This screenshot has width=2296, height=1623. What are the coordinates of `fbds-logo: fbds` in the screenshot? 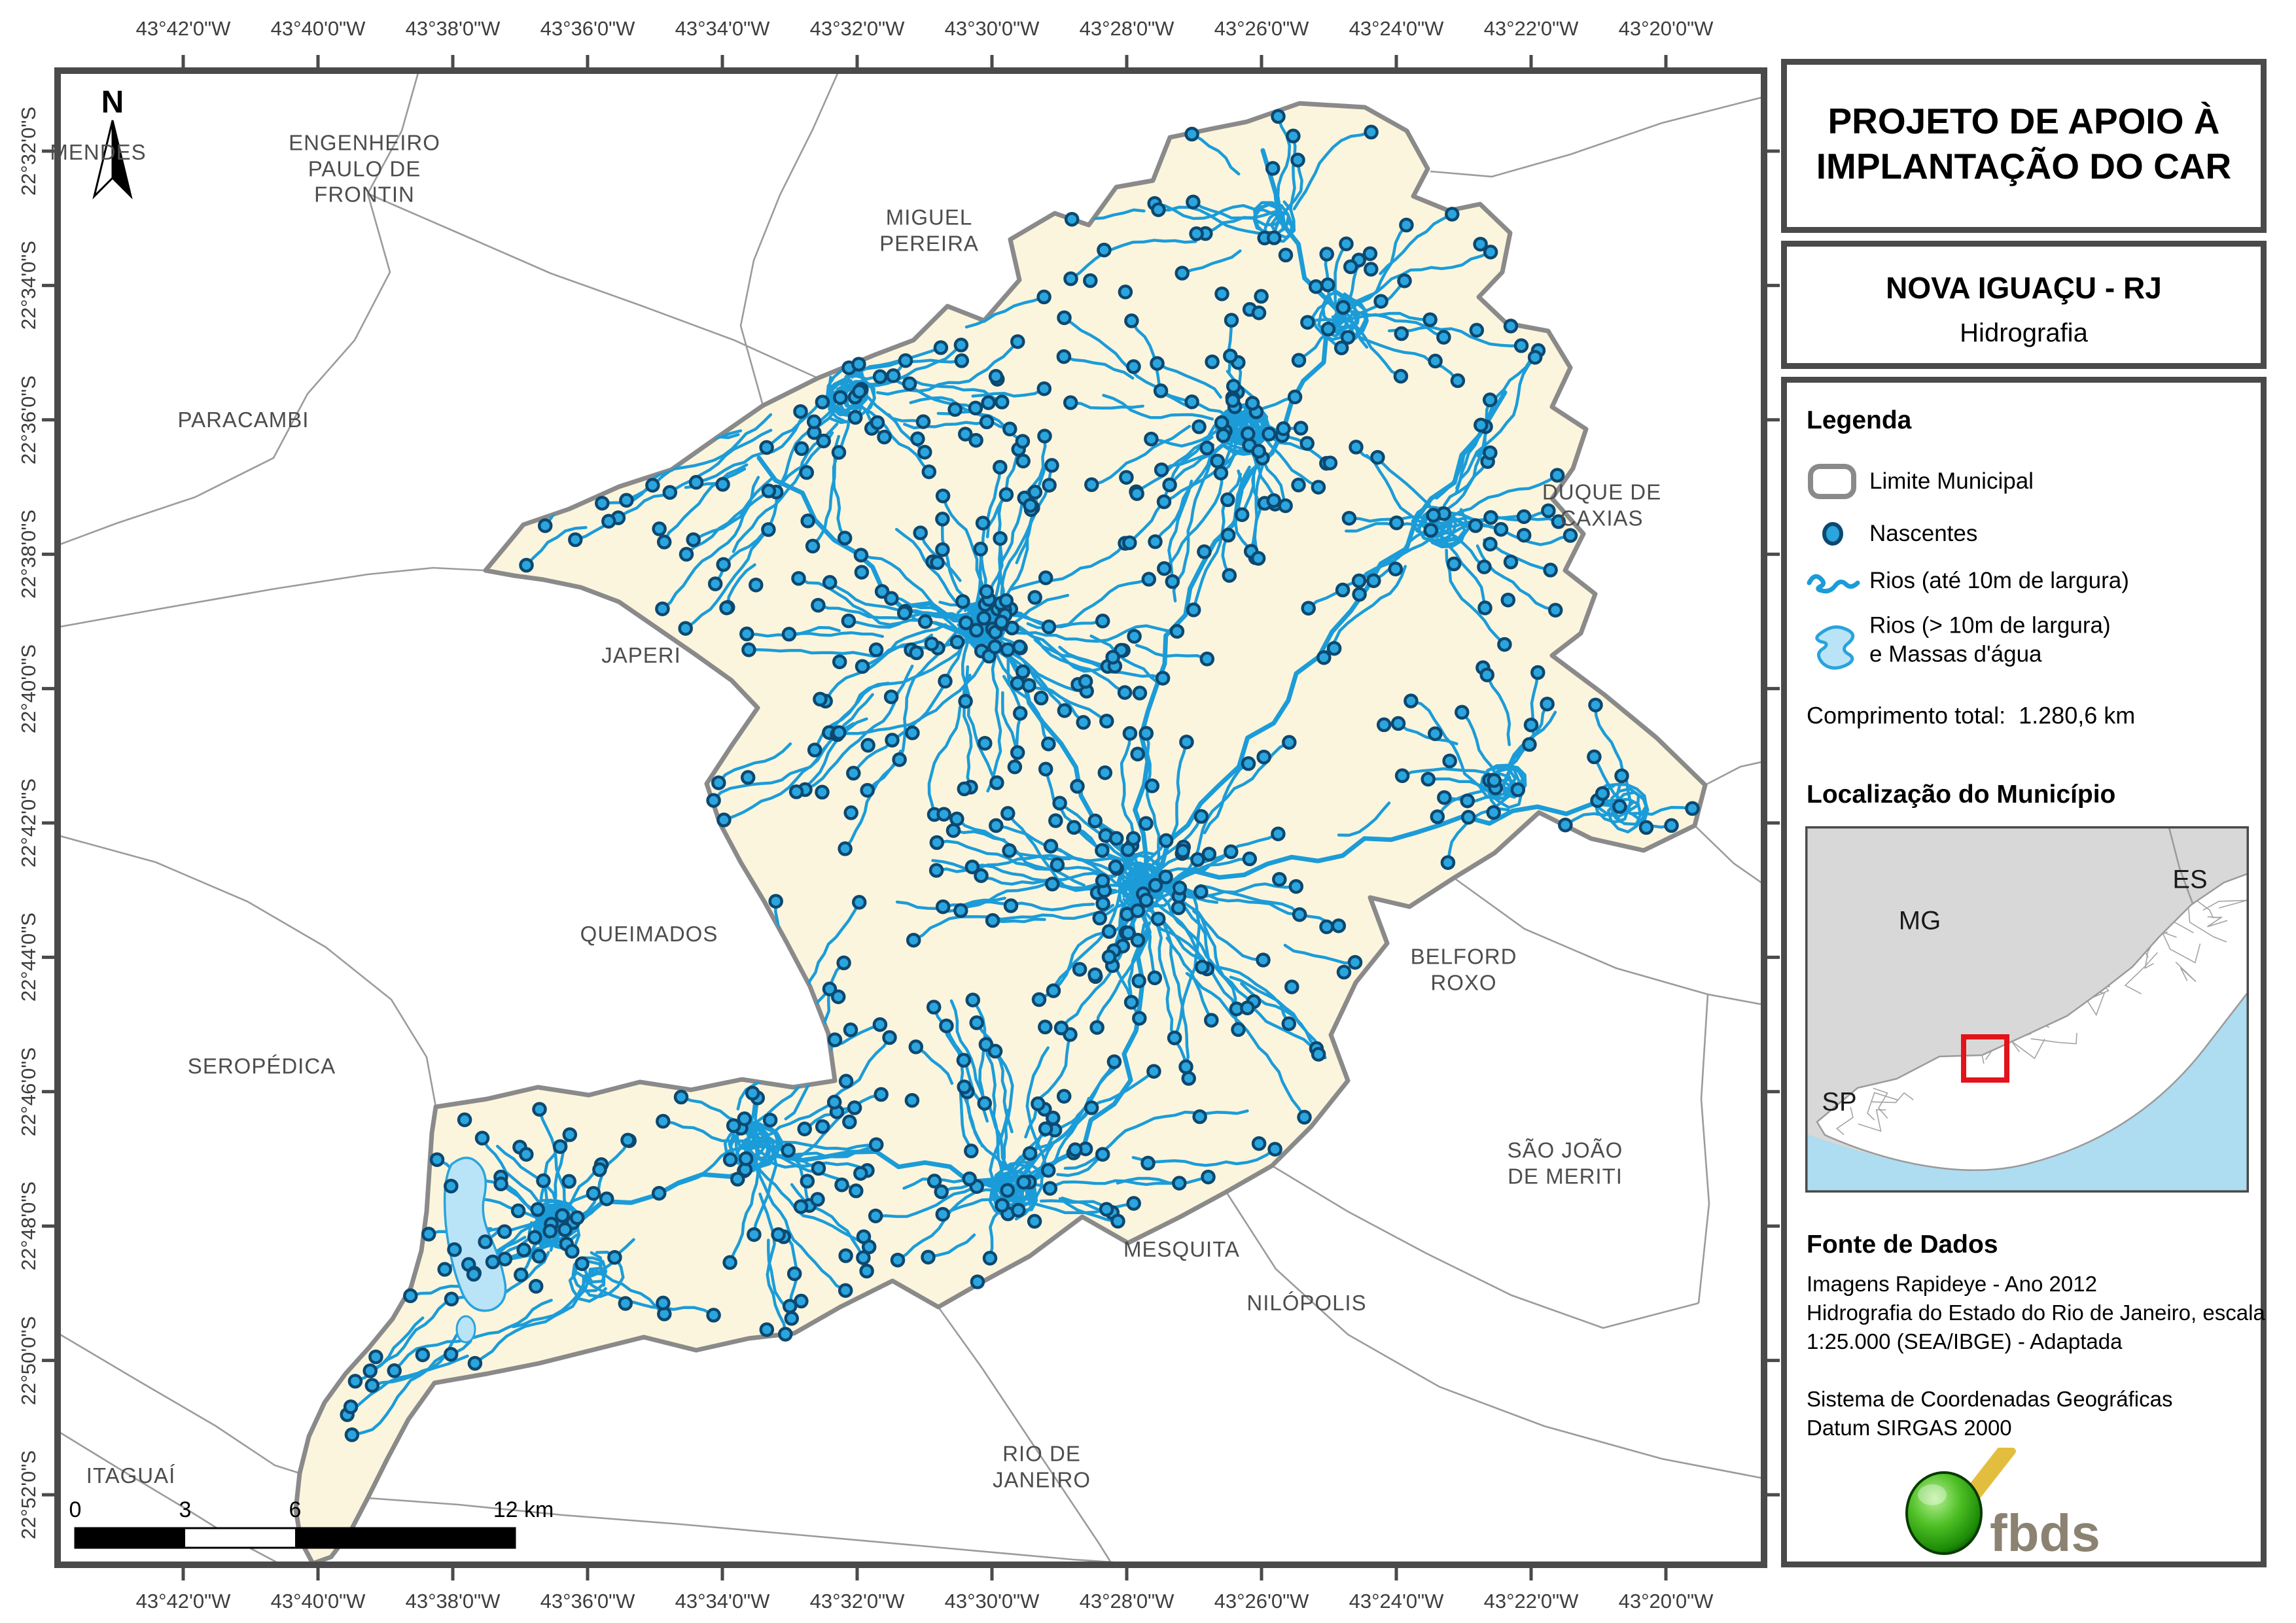 It's located at (2016, 1503).